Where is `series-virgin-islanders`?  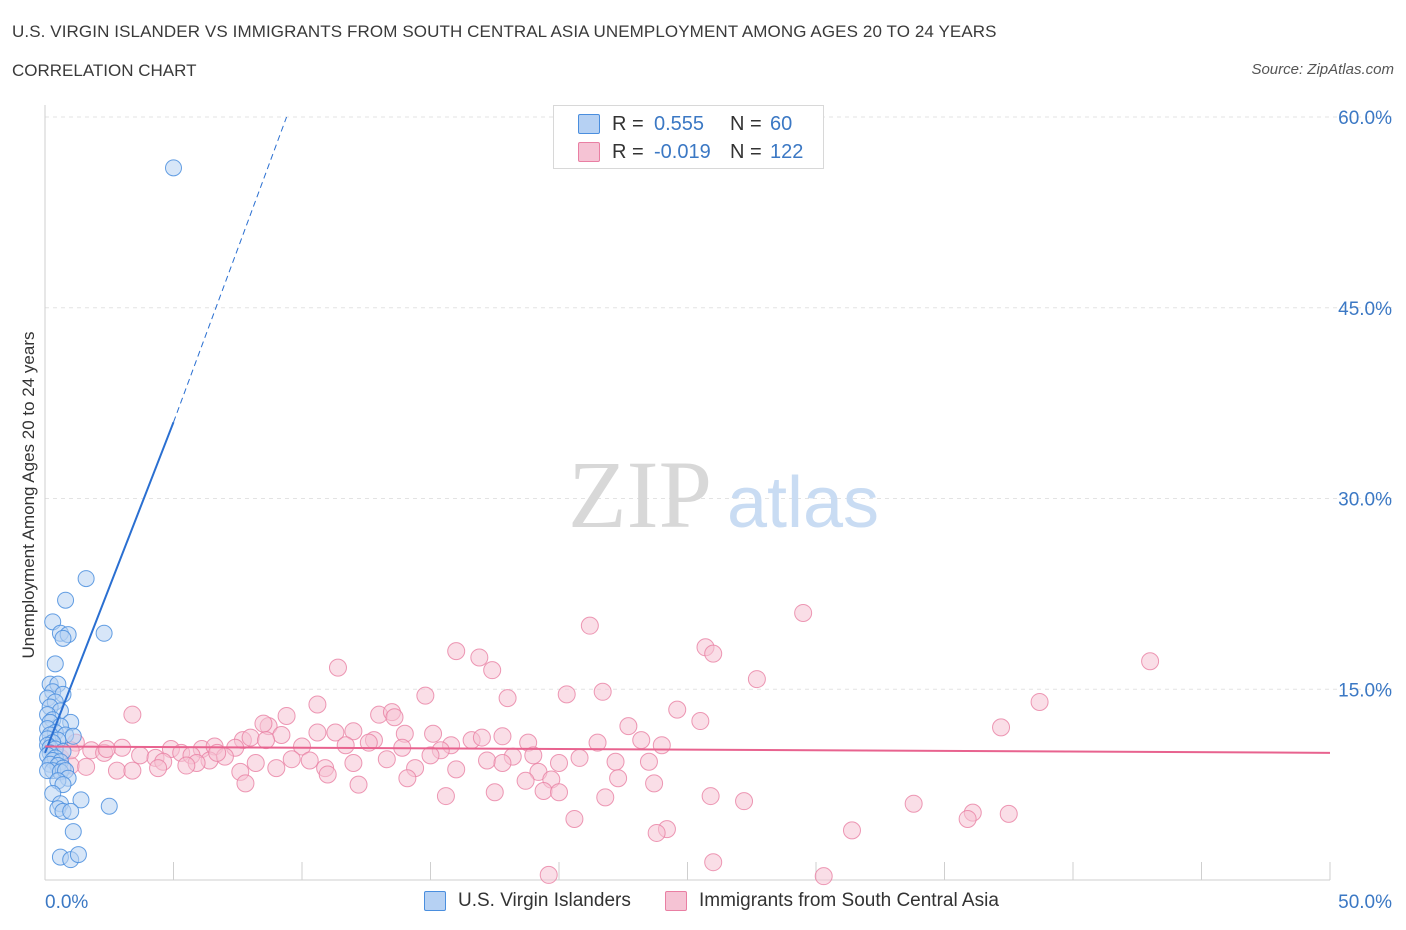 series-virgin-islanders is located at coordinates (110, 514).